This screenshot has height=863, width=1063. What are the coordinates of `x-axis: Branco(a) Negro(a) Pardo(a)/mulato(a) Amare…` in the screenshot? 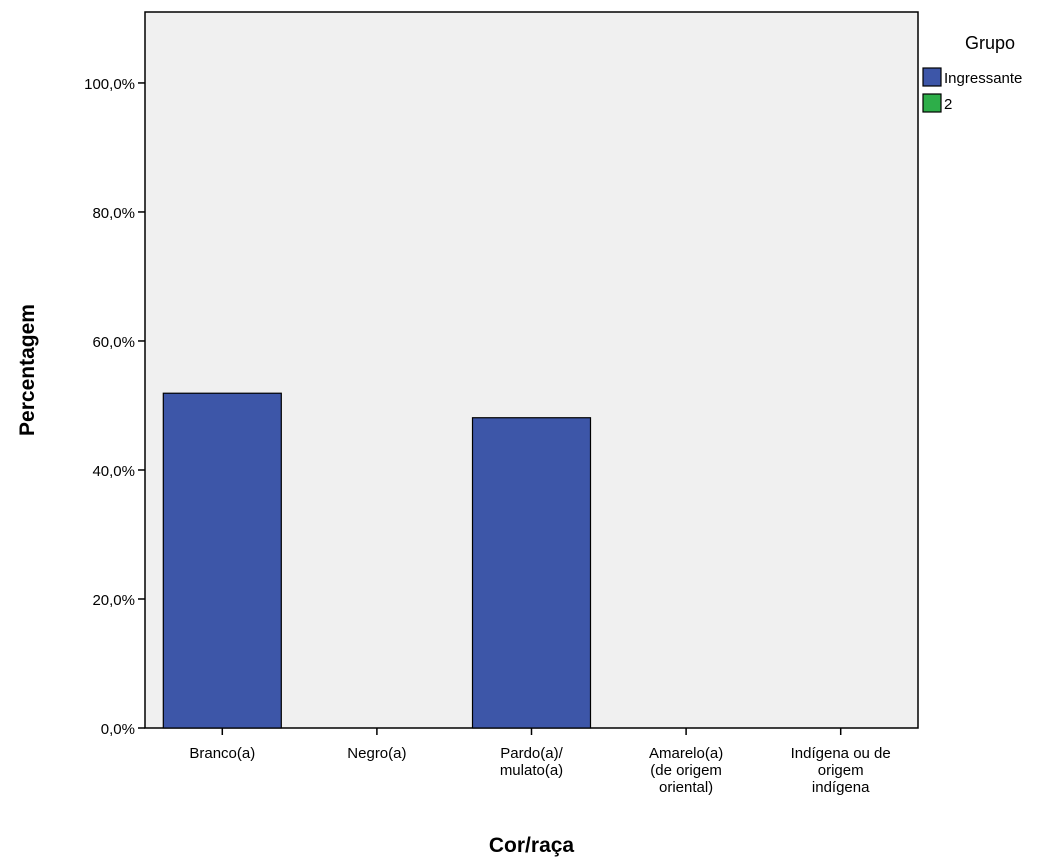 It's located at (540, 762).